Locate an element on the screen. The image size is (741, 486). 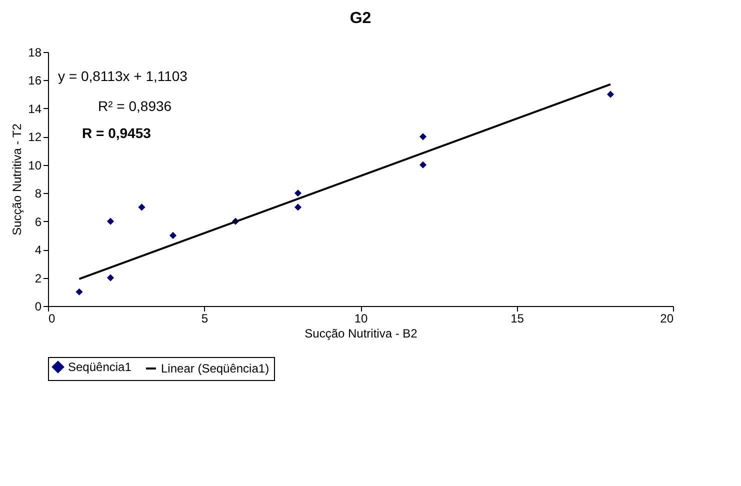
legend-label: Seqüência1 is located at coordinates (100, 367).